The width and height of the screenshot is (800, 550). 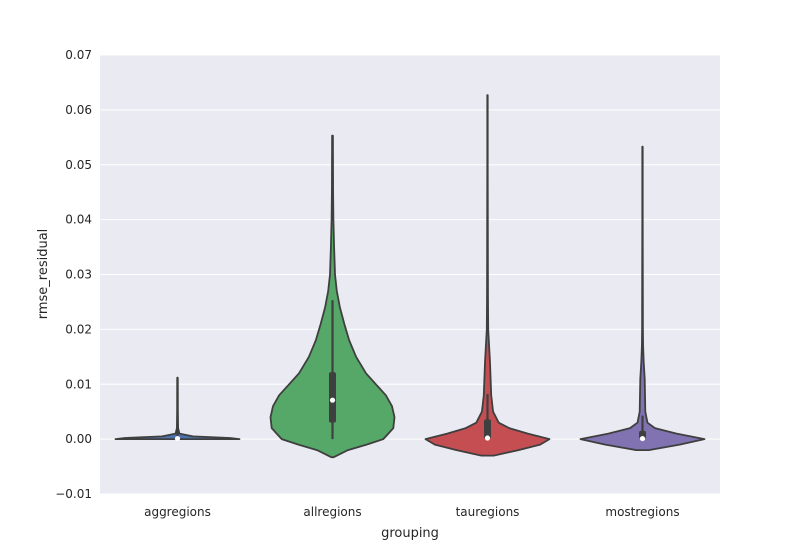 What do you see at coordinates (488, 512) in the screenshot?
I see `x-tick-label: tauregions` at bounding box center [488, 512].